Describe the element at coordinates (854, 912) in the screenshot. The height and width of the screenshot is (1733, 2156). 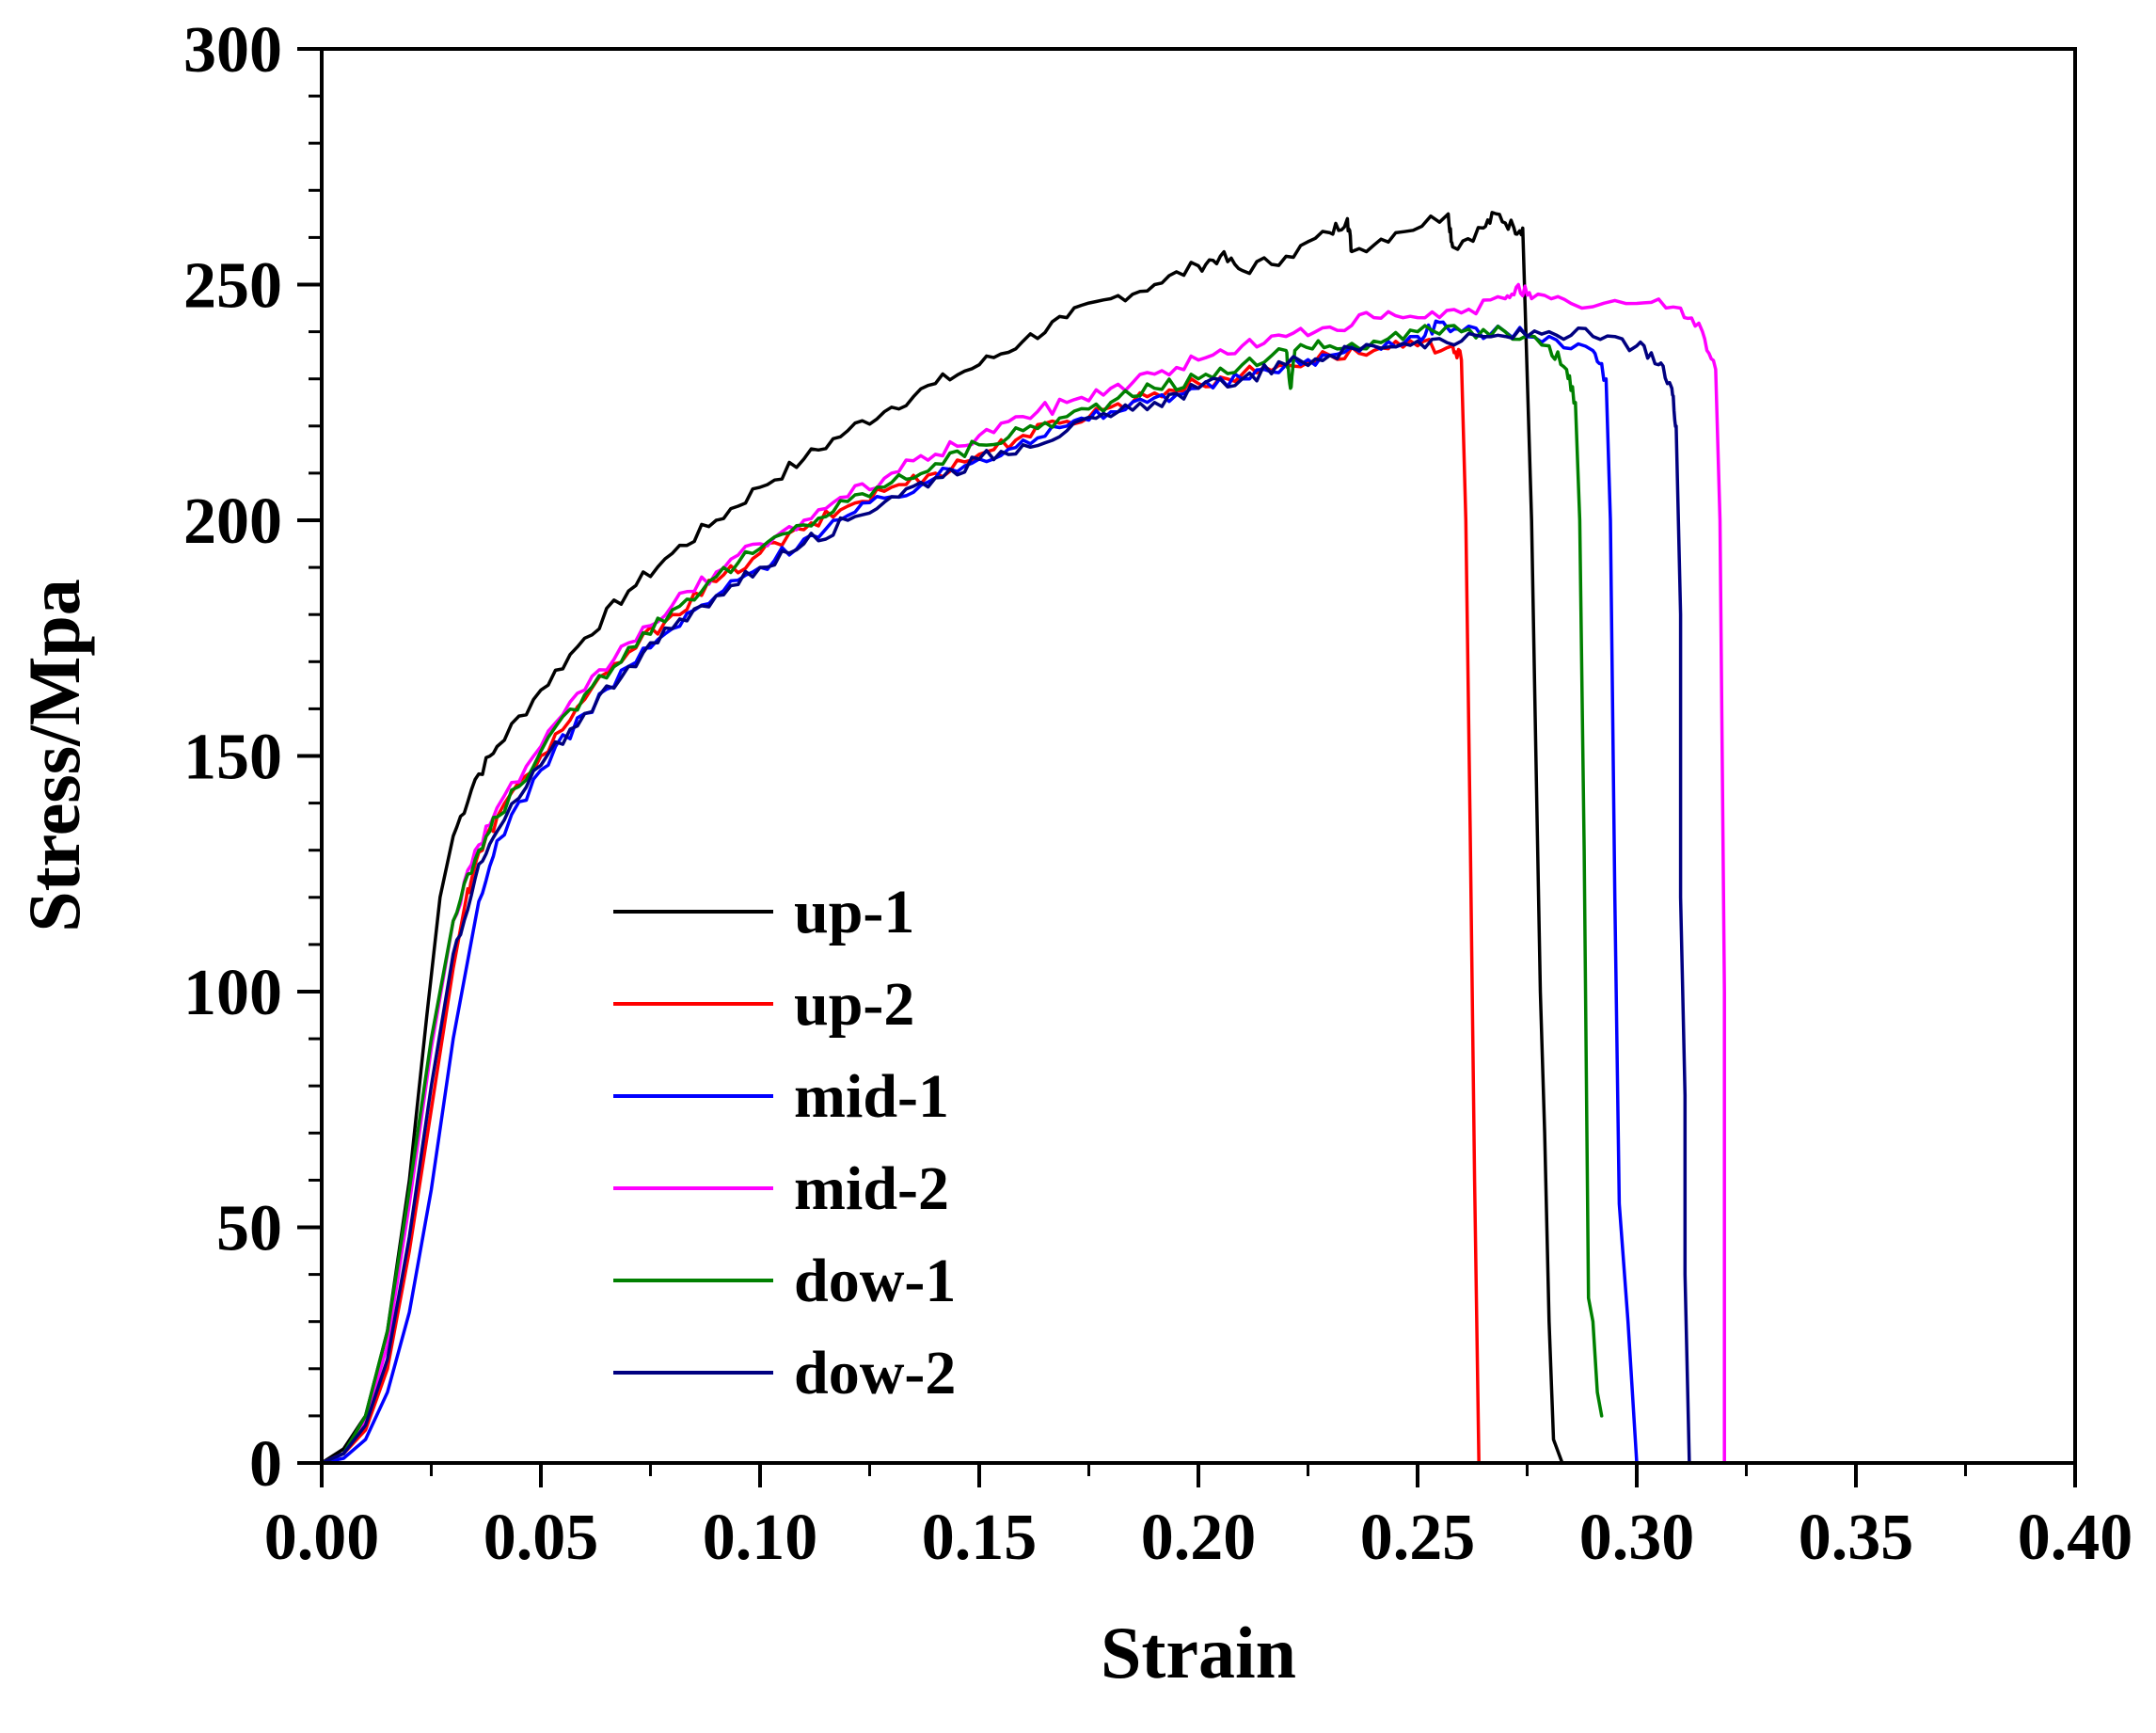
I see `legend-label-up-1: up-1` at that location.